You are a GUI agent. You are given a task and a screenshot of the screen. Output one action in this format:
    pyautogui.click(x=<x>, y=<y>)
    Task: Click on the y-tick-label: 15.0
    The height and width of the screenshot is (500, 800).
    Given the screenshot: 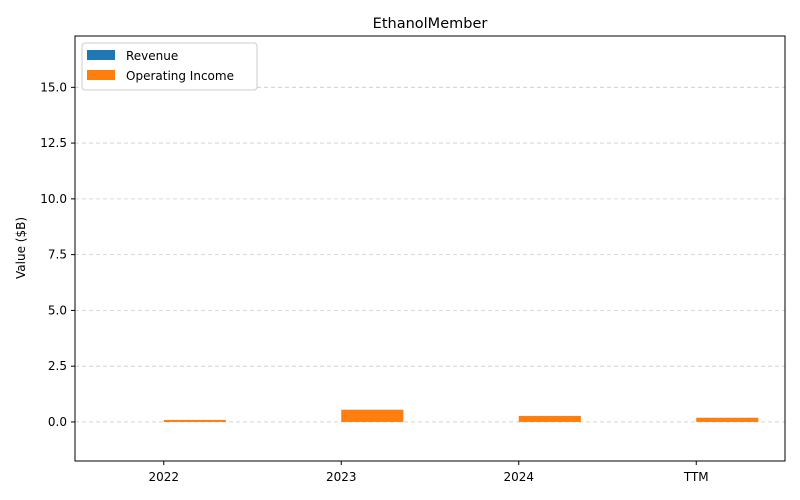 What is the action you would take?
    pyautogui.click(x=53, y=87)
    